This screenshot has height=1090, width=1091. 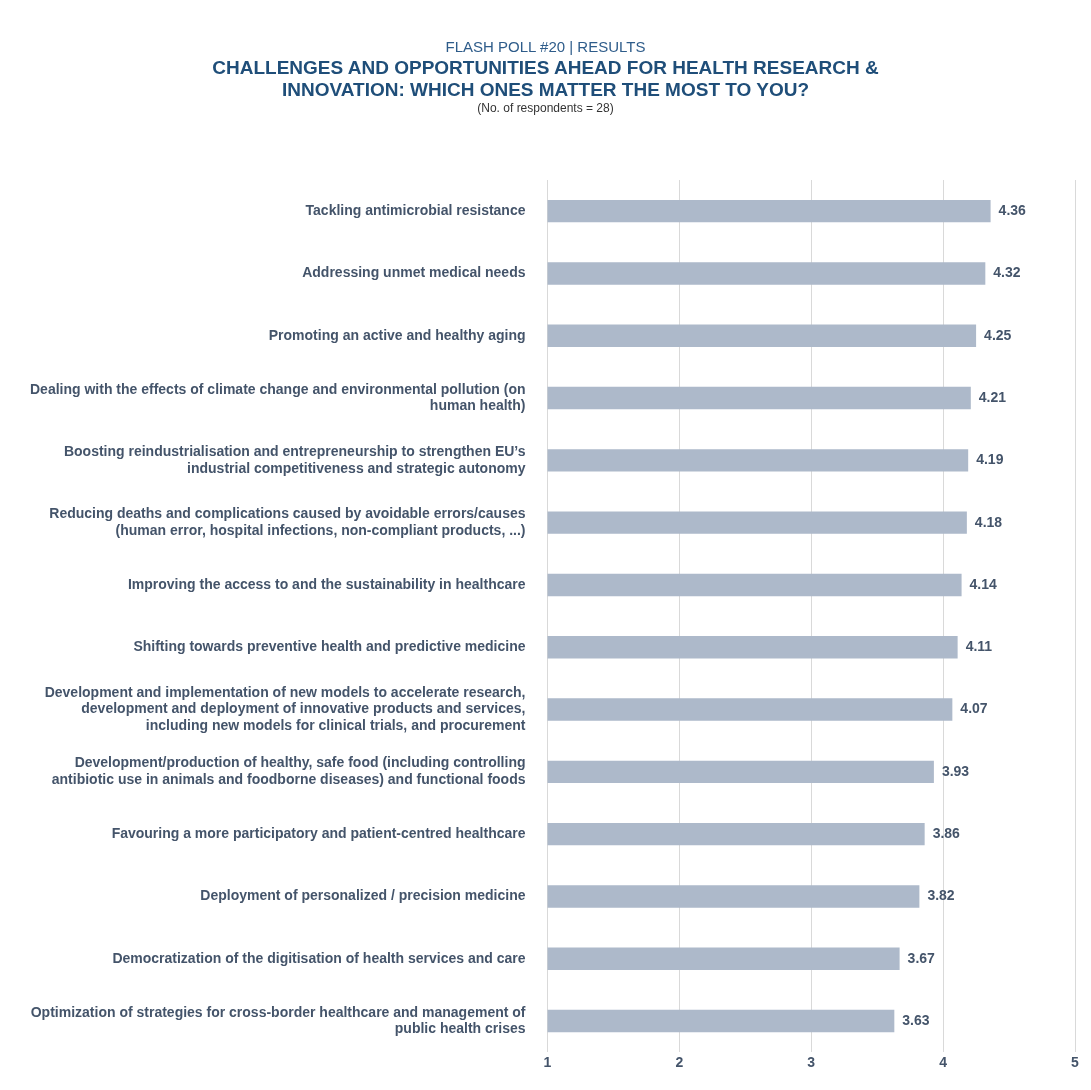 I want to click on data-label: 3.67, so click(x=921, y=957).